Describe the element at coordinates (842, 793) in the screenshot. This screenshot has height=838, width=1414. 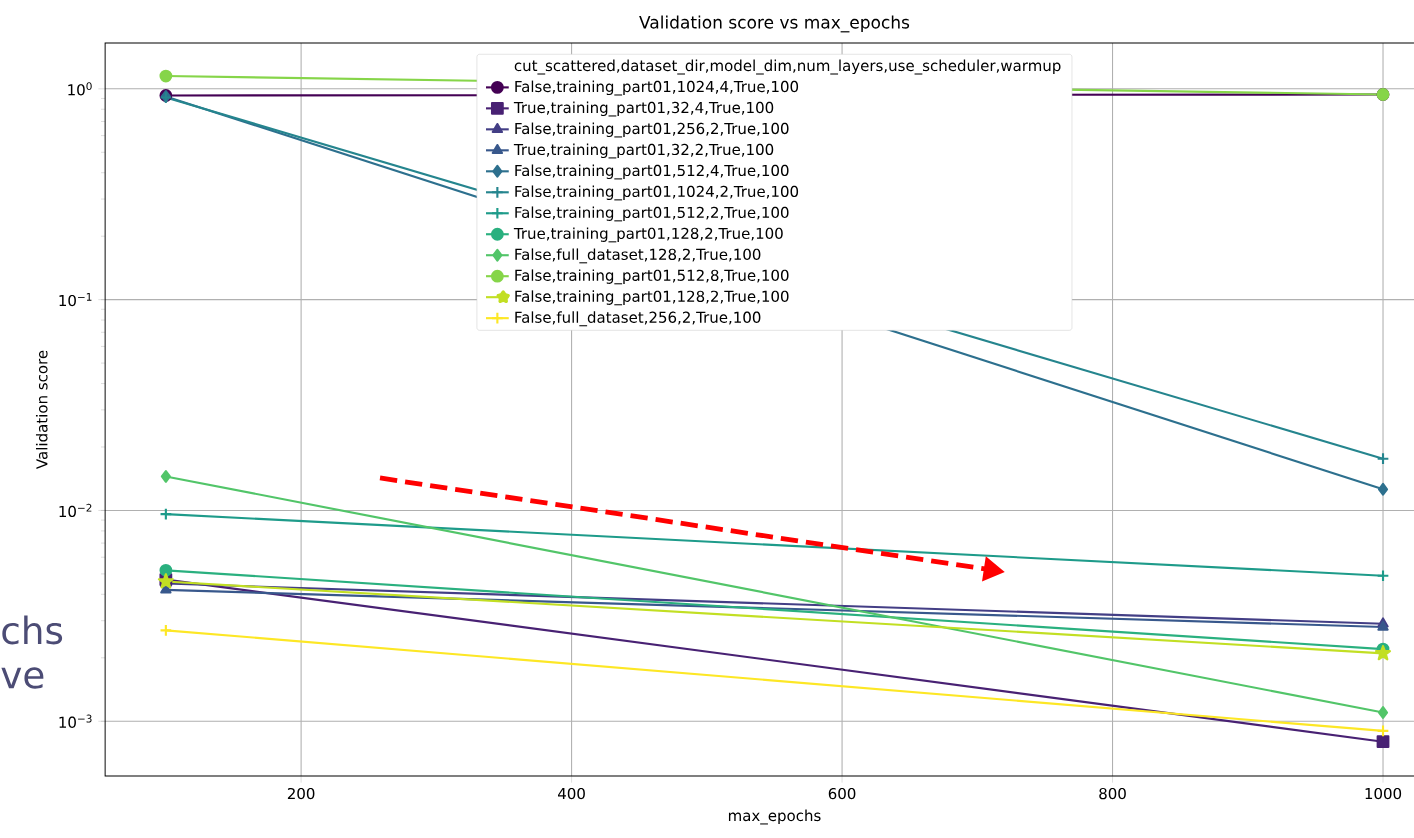
I see `x-tick-label: 600` at that location.